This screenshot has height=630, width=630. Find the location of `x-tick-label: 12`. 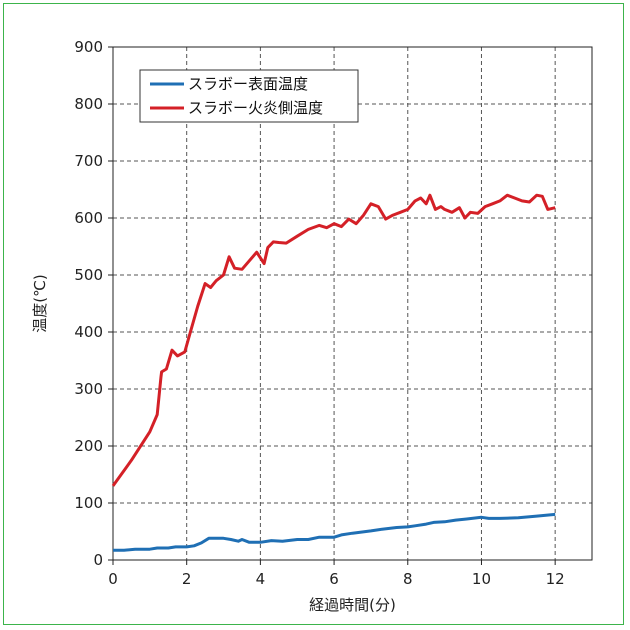

x-tick-label: 12 is located at coordinates (555, 579).